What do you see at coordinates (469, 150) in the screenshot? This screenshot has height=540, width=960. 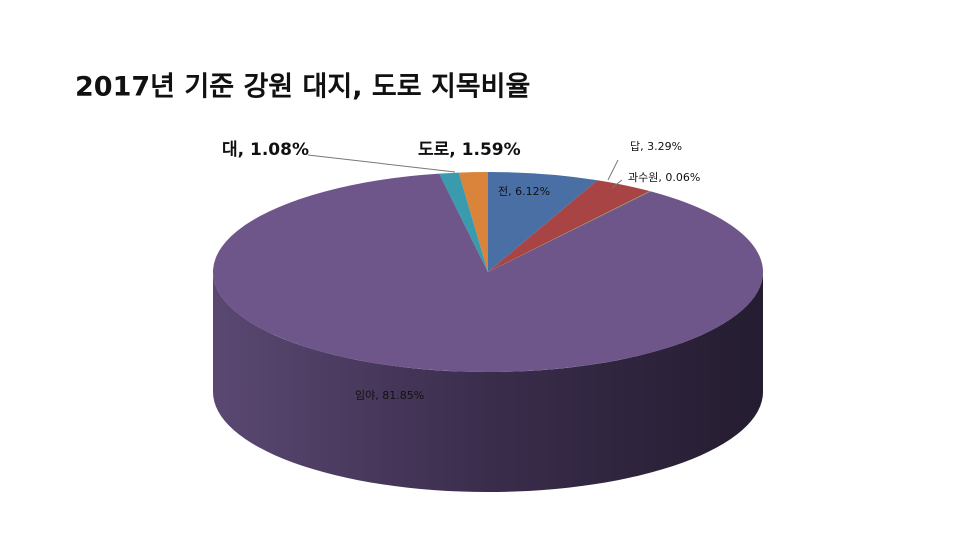 I see `data-label: 도로, 1.59%` at bounding box center [469, 150].